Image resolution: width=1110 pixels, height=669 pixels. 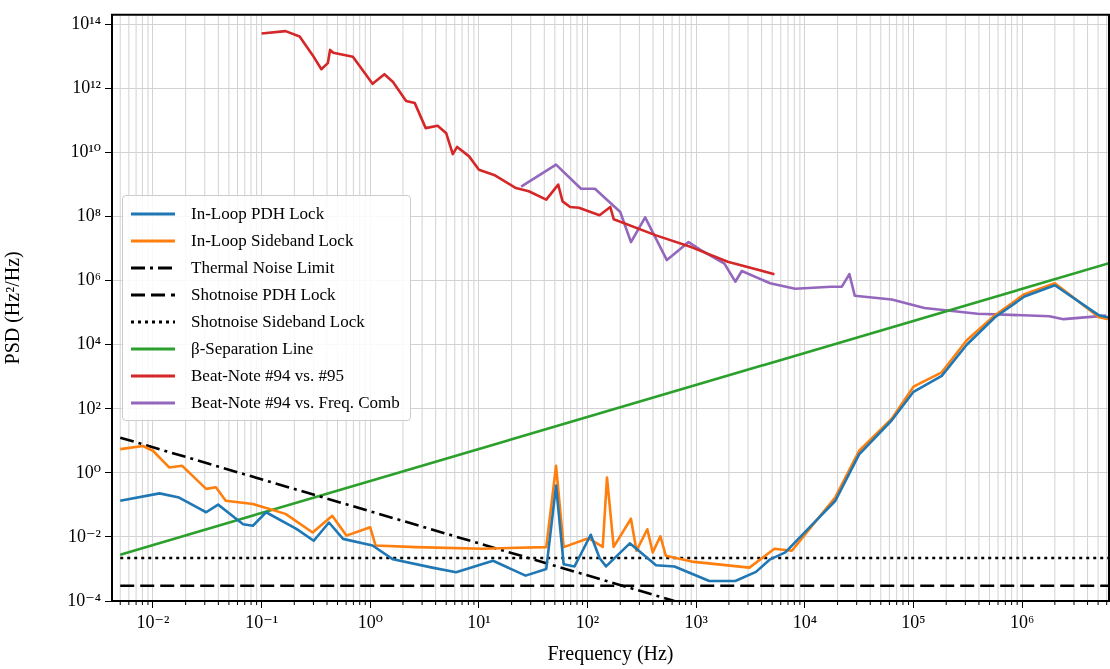 What do you see at coordinates (252, 348) in the screenshot?
I see `legend-label: β-Separation Line` at bounding box center [252, 348].